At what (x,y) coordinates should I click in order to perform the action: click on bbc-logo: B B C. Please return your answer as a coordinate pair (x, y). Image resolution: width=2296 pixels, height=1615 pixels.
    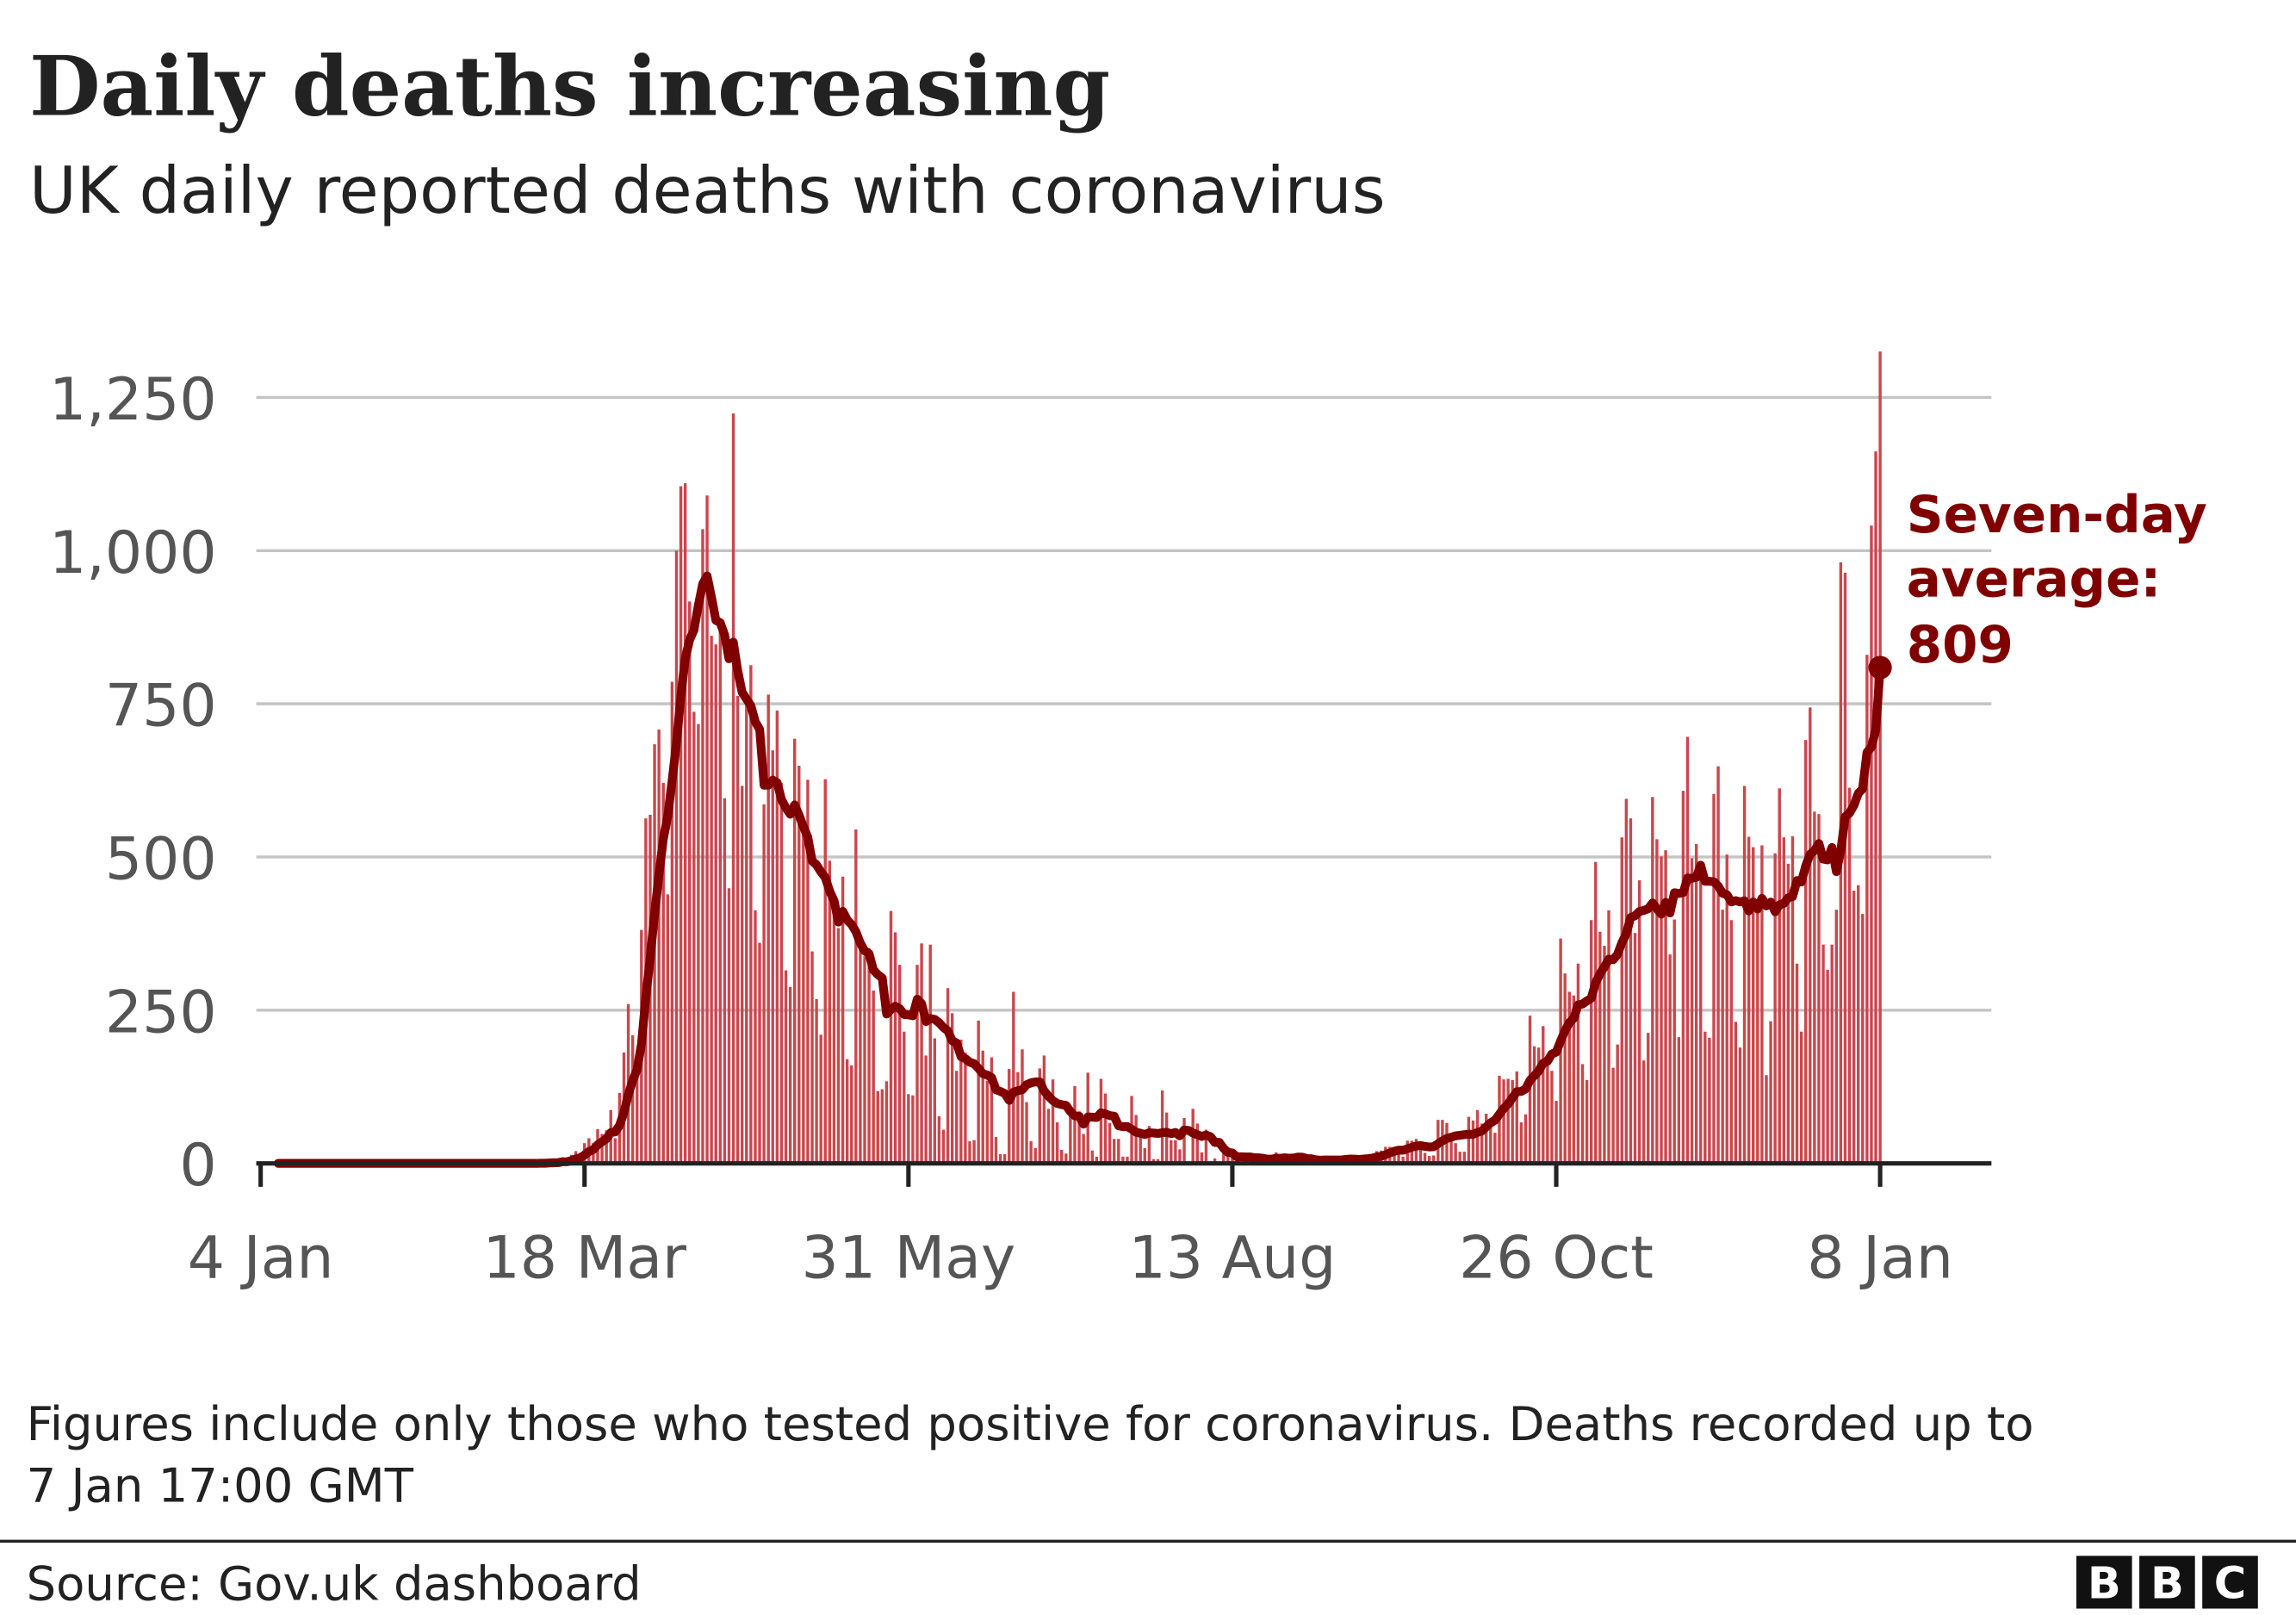
    Looking at the image, I should click on (2167, 1583).